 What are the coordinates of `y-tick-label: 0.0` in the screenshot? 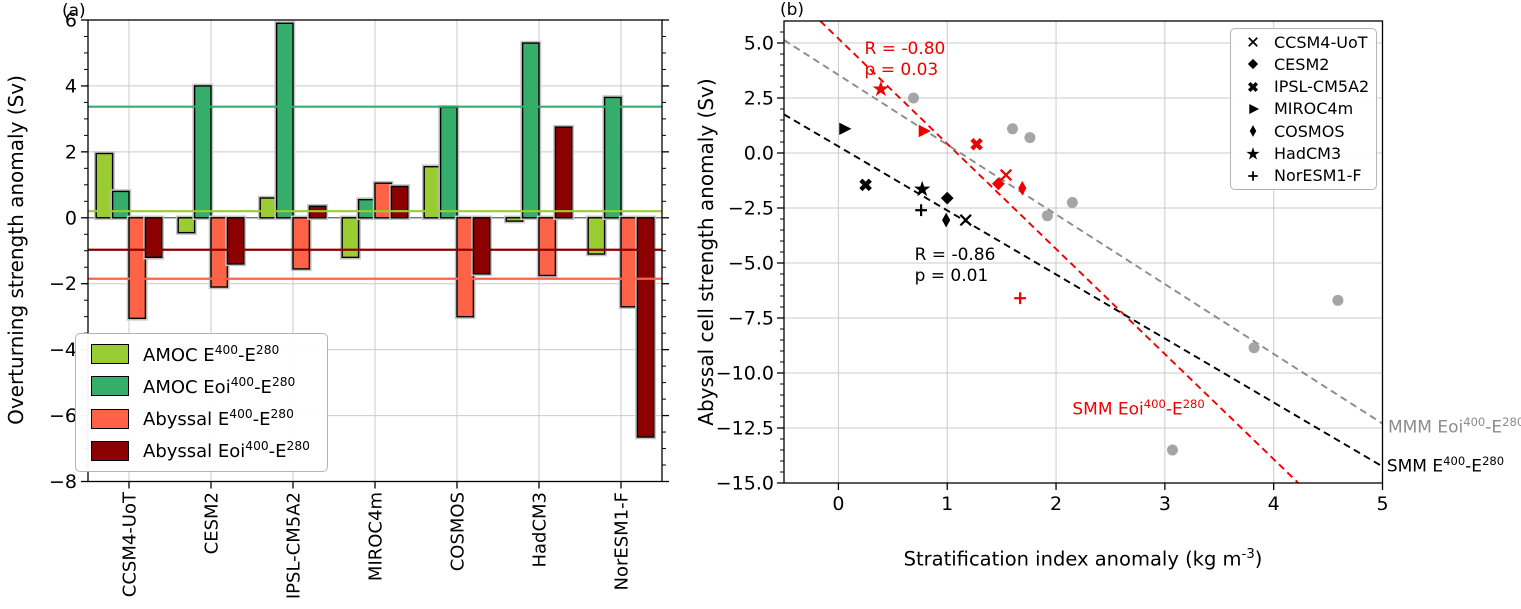 It's located at (759, 154).